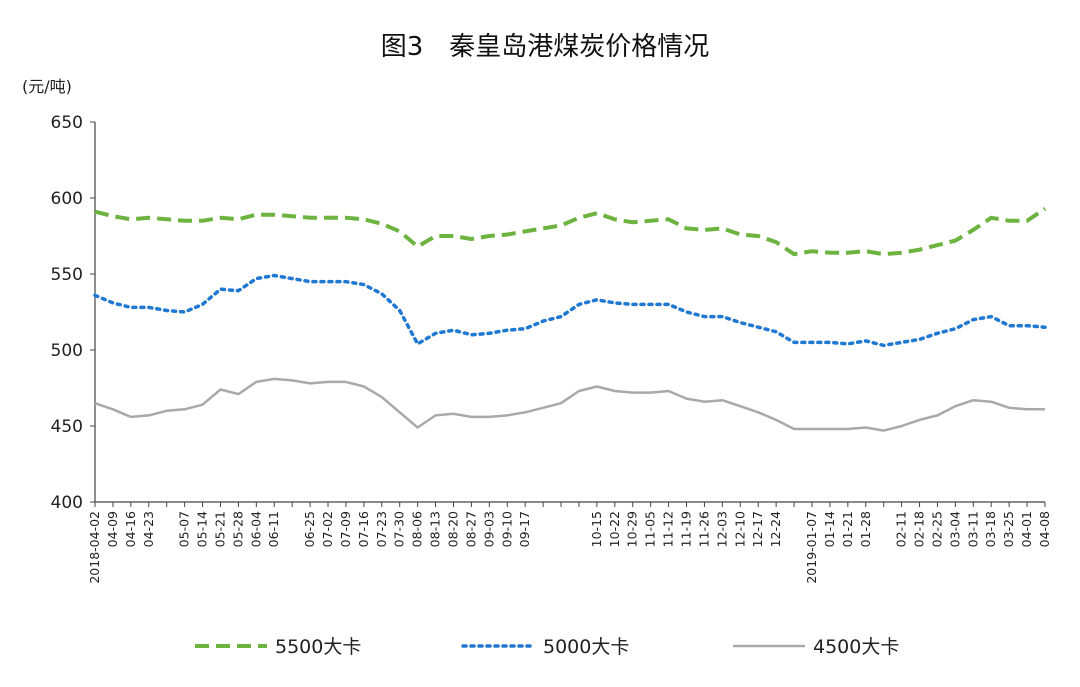 This screenshot has height=687, width=1080. Describe the element at coordinates (570, 310) in the screenshot. I see `series-line-5000大卡` at that location.